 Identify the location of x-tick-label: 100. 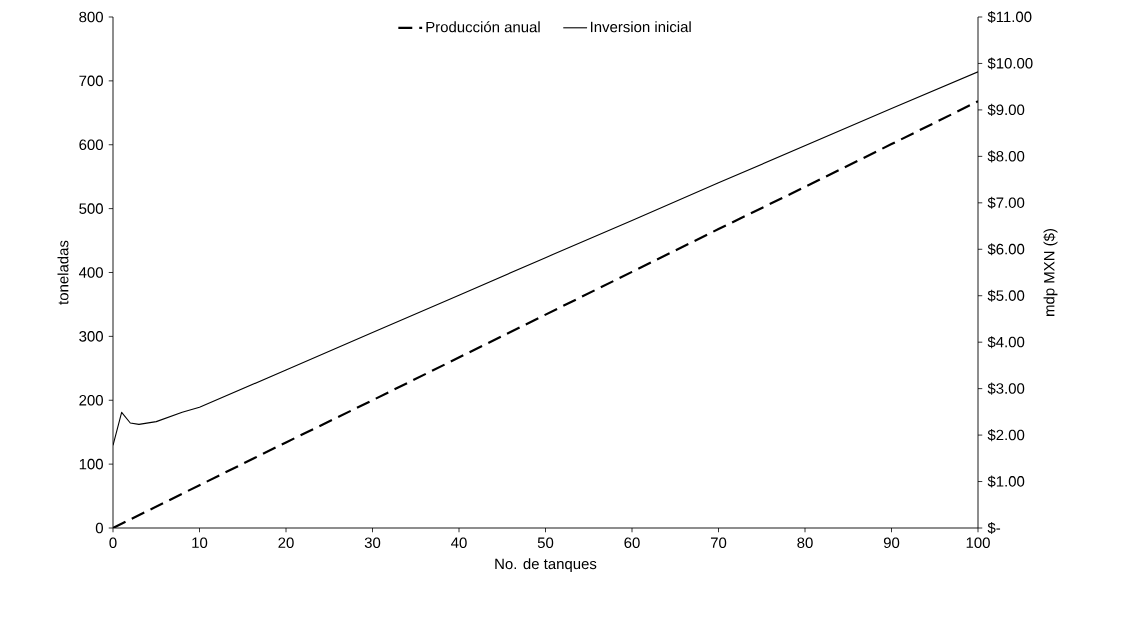
(978, 543).